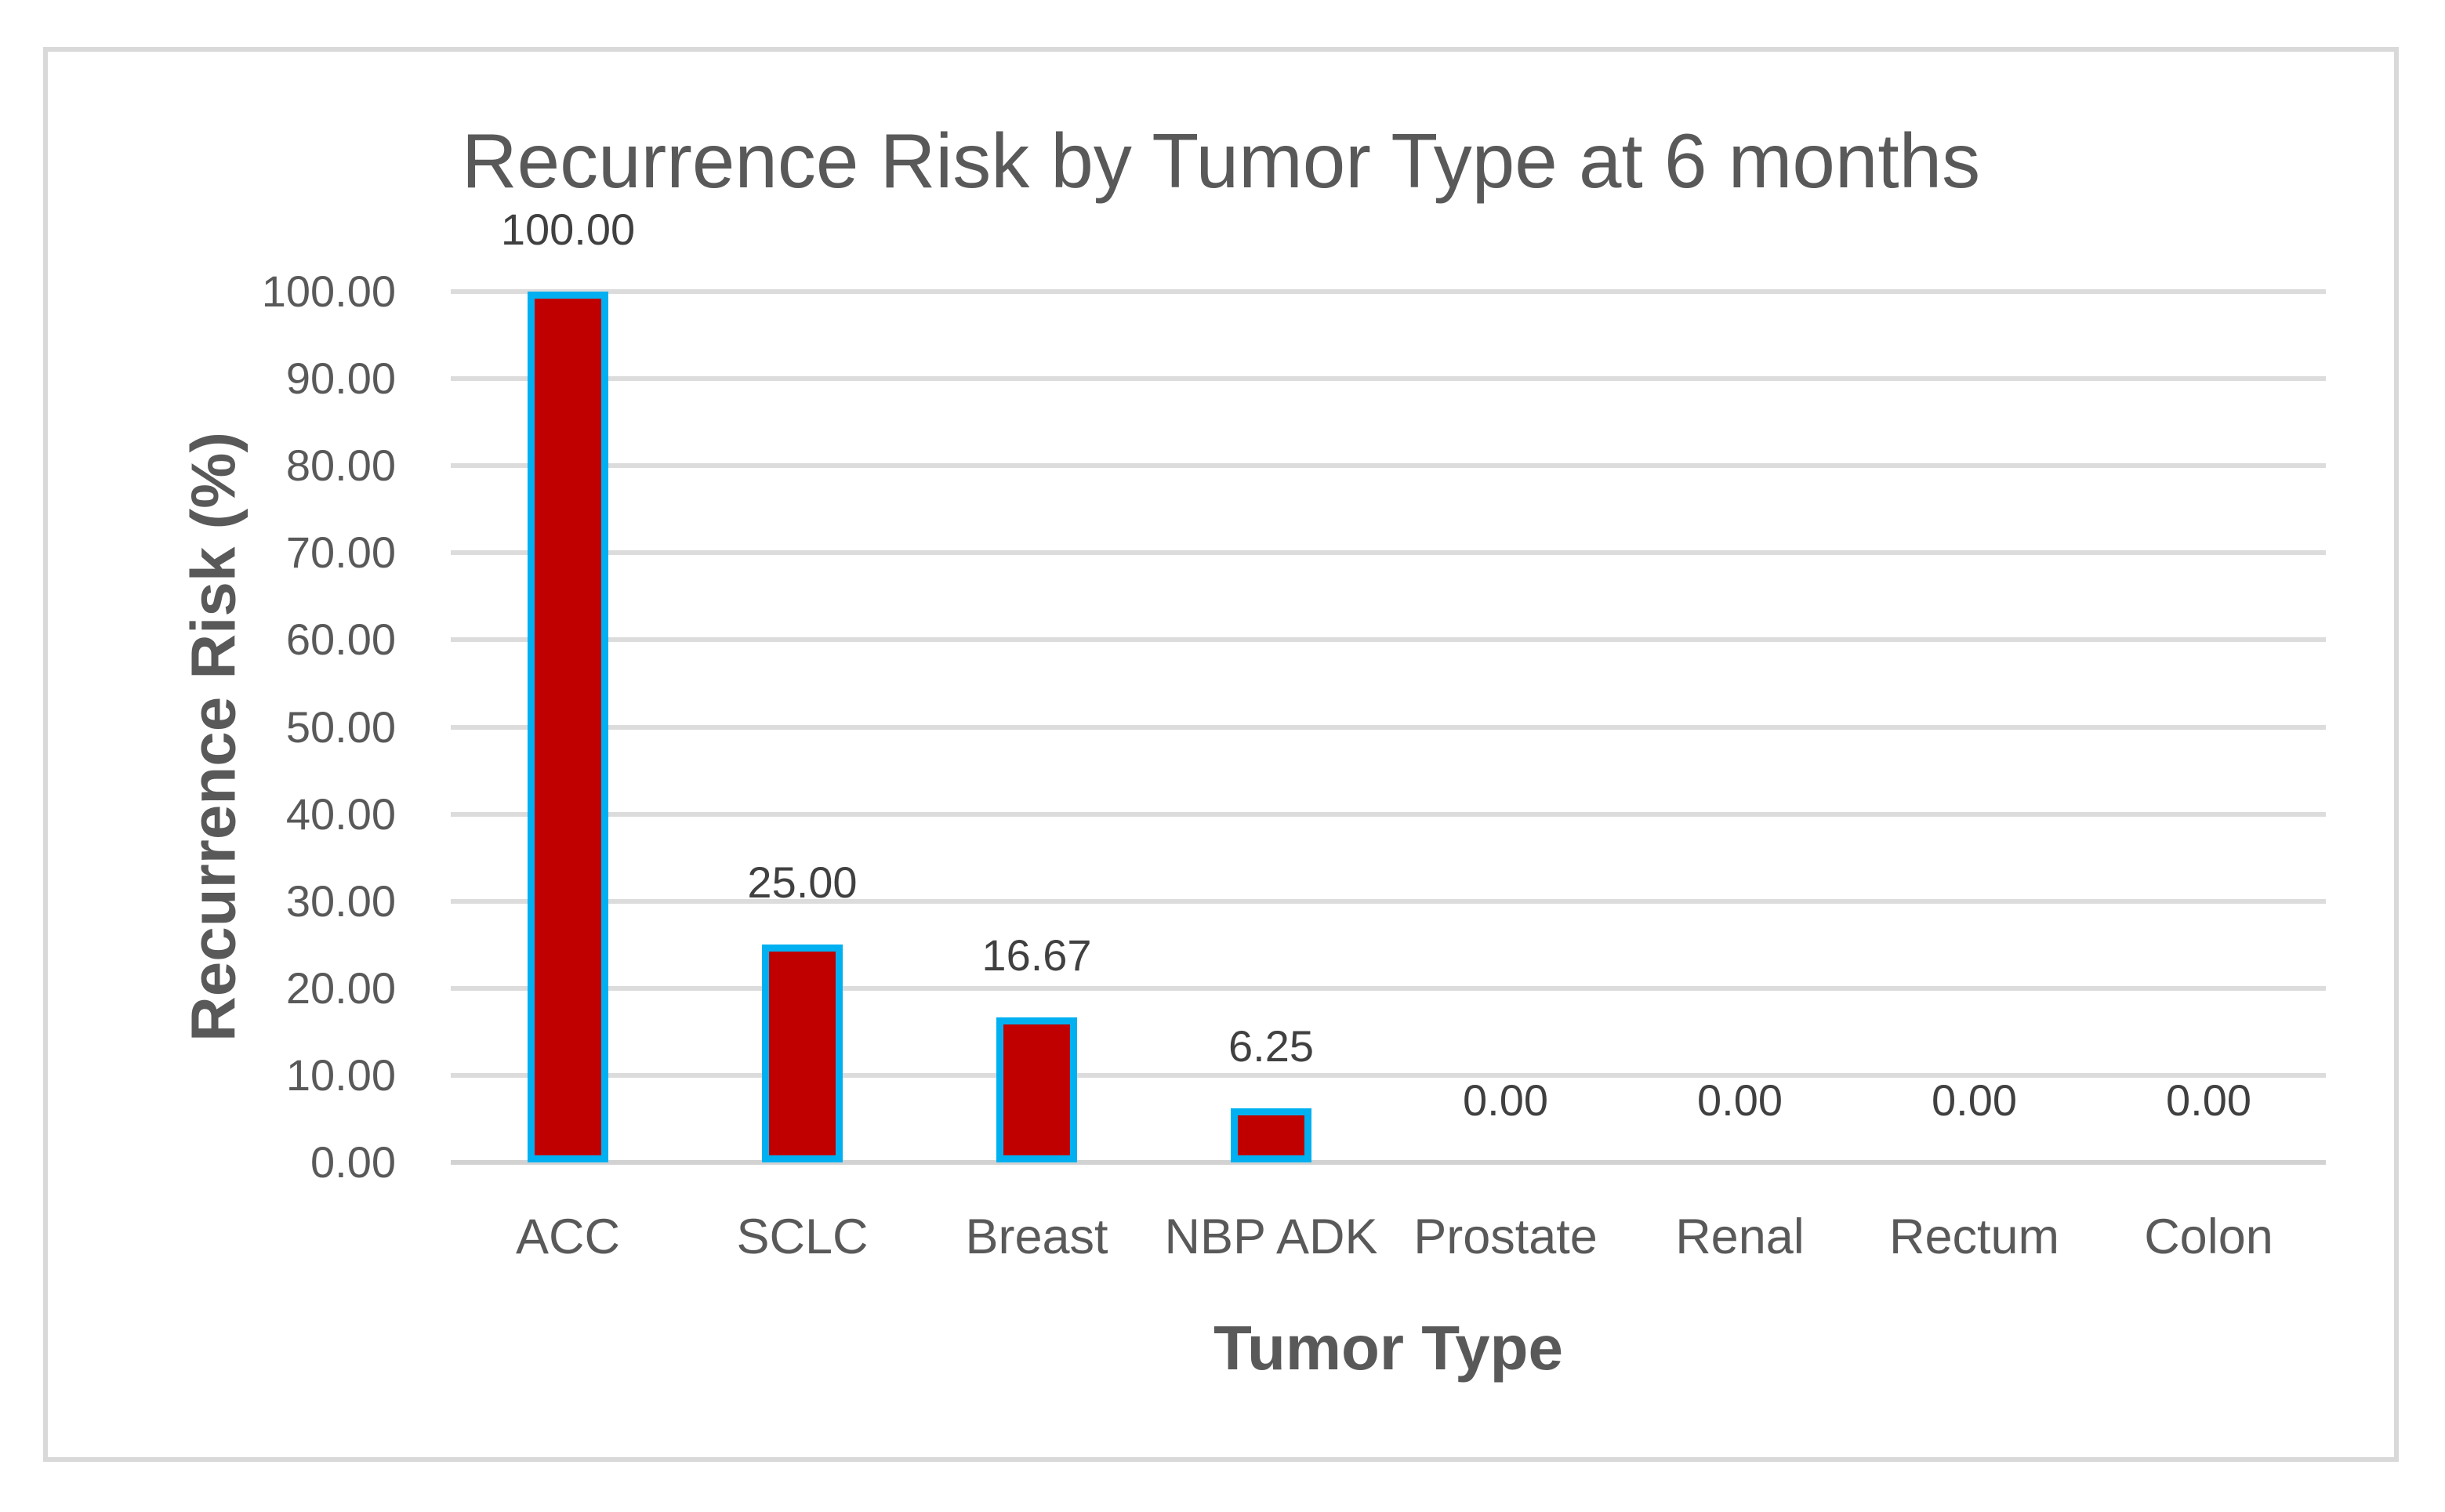  I want to click on x-category-label: Renal, so click(1740, 1236).